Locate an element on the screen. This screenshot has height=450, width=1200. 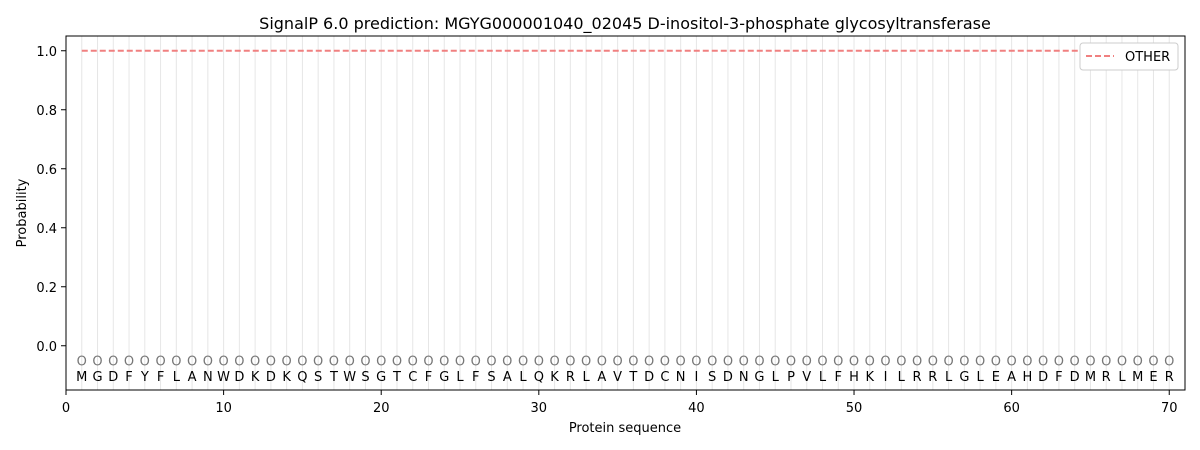
y-ticks: 0.0 0.2 0.4 0.6 0.8 1.0 is located at coordinates (51, 200).